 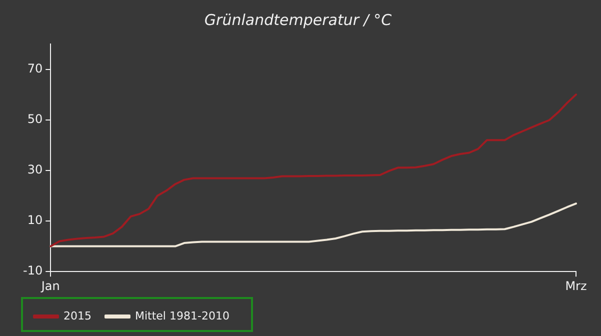 I want to click on y-tick-label: 50, so click(x=35, y=119).